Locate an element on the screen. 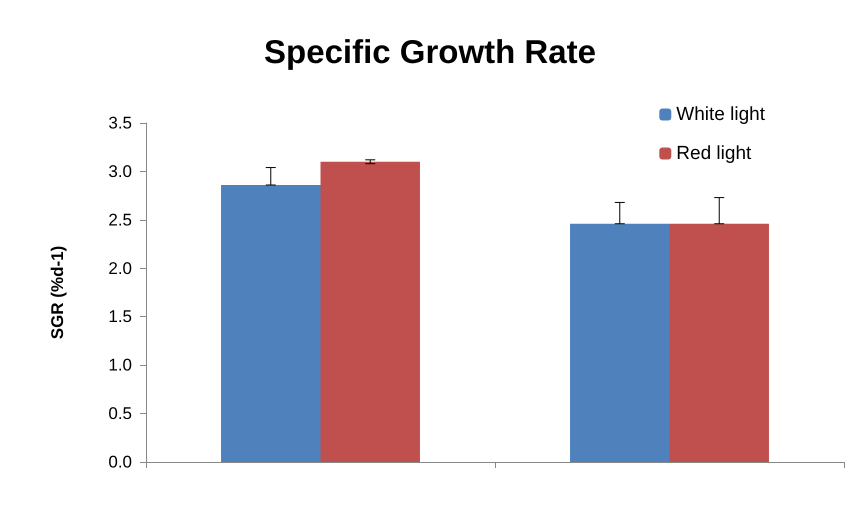 The image size is (860, 516). y-tick-label: 1.5 is located at coordinates (120, 316).